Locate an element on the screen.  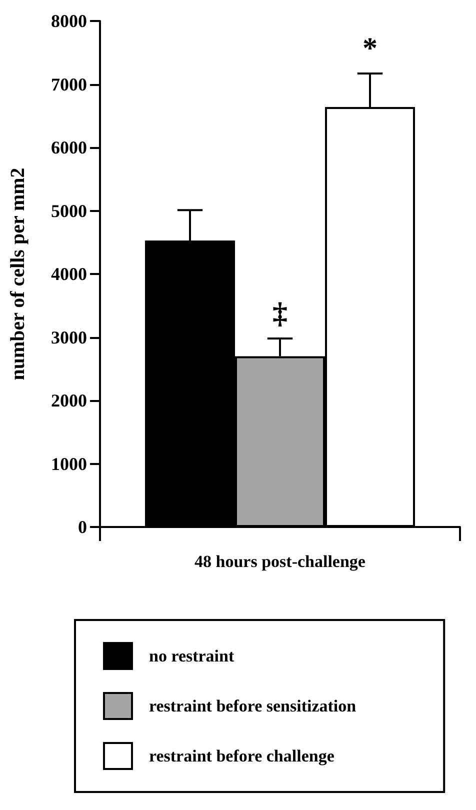
annotation: ‡ is located at coordinates (280, 313).